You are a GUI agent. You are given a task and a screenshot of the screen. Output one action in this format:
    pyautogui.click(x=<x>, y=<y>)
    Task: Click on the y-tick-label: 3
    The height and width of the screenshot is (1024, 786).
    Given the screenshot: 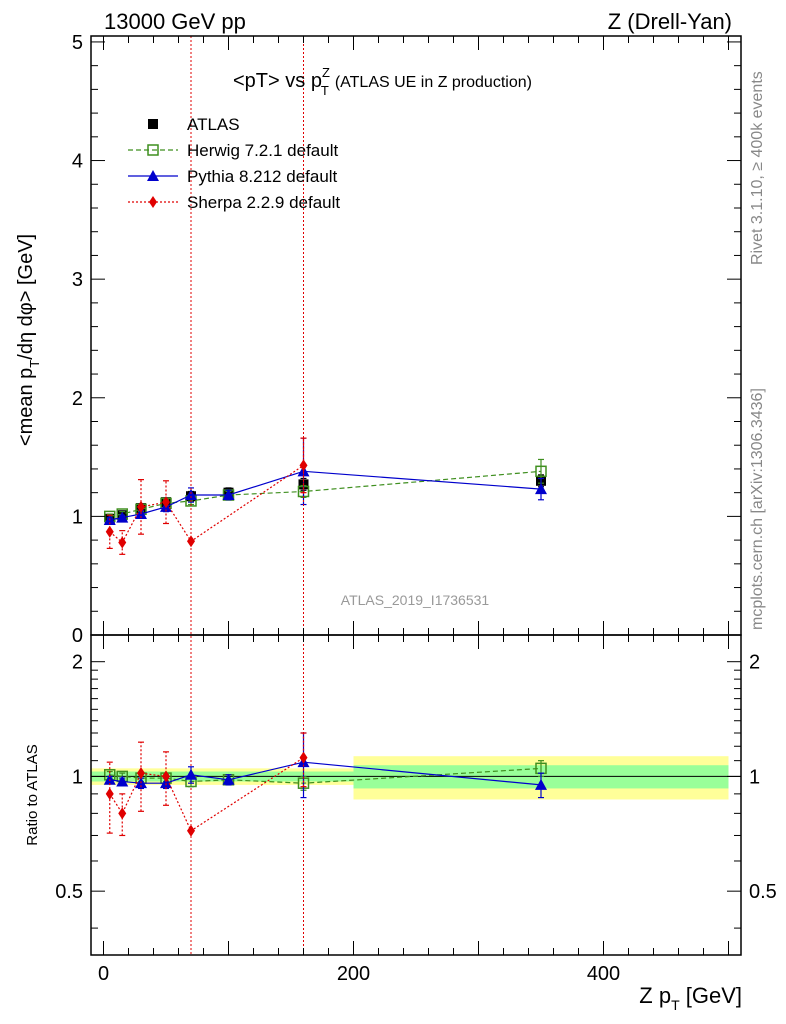 What is the action you would take?
    pyautogui.click(x=77, y=280)
    